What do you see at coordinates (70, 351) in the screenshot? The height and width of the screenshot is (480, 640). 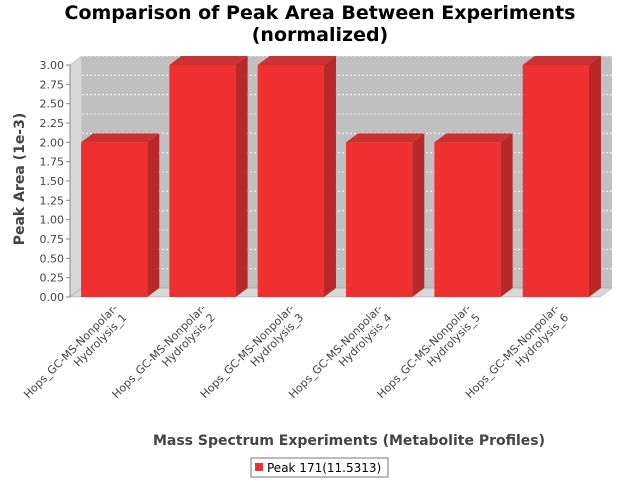 I see `x-tick-label-line: Hops_GC-MS-Nonpolar-` at bounding box center [70, 351].